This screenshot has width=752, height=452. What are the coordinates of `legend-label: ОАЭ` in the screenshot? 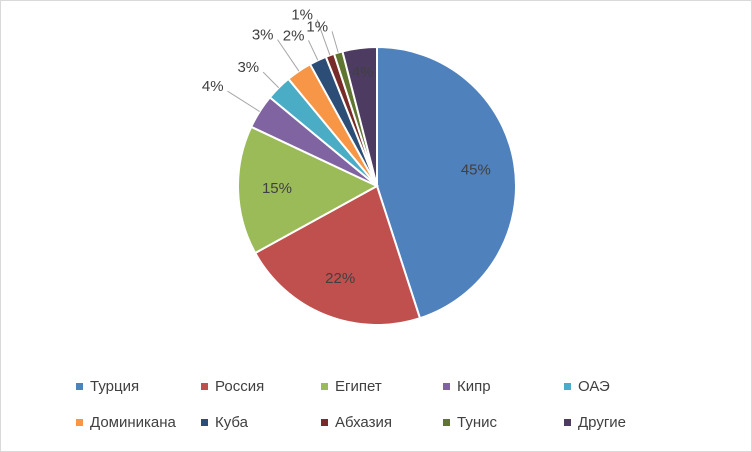 It's located at (594, 386).